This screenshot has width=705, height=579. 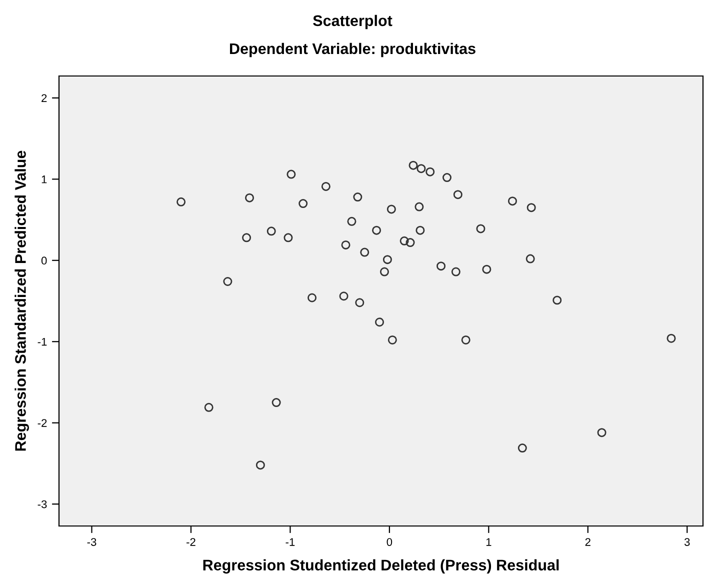 I want to click on x-tick-label: -3, so click(x=91, y=542).